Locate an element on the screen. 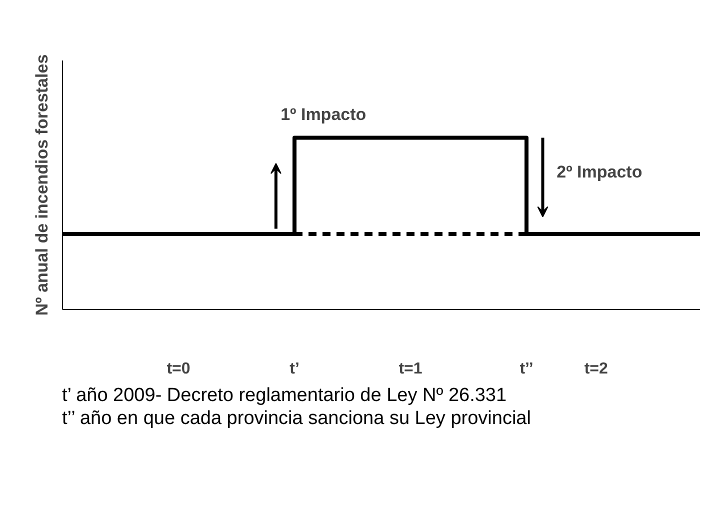 Image resolution: width=705 pixels, height=512 pixels. x-tick-label: t’ is located at coordinates (295, 369).